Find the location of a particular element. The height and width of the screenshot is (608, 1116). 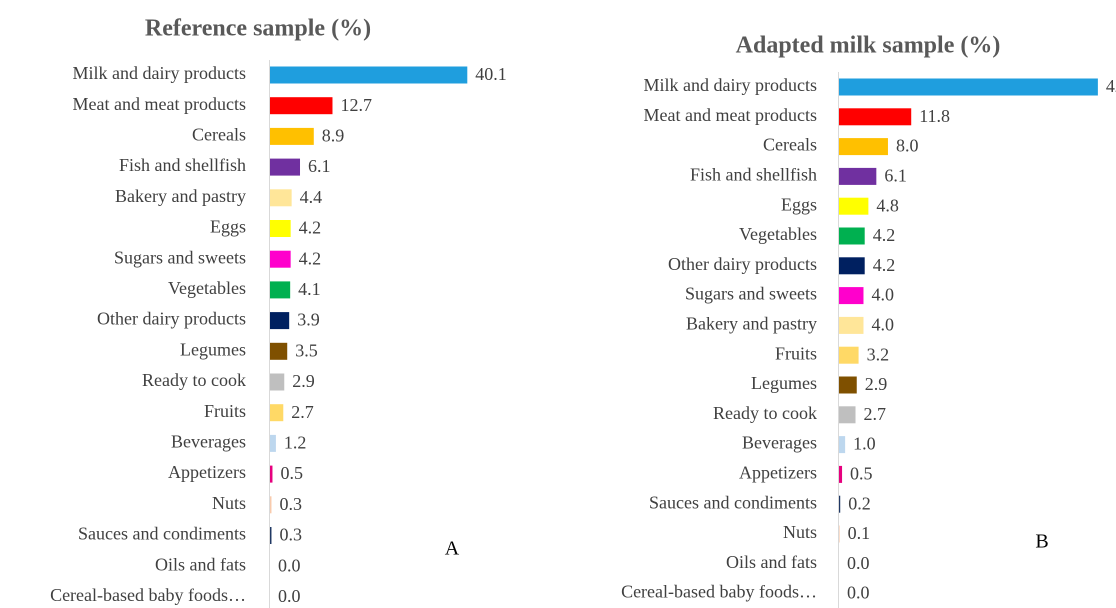

value-label: 1.0 is located at coordinates (864, 444).